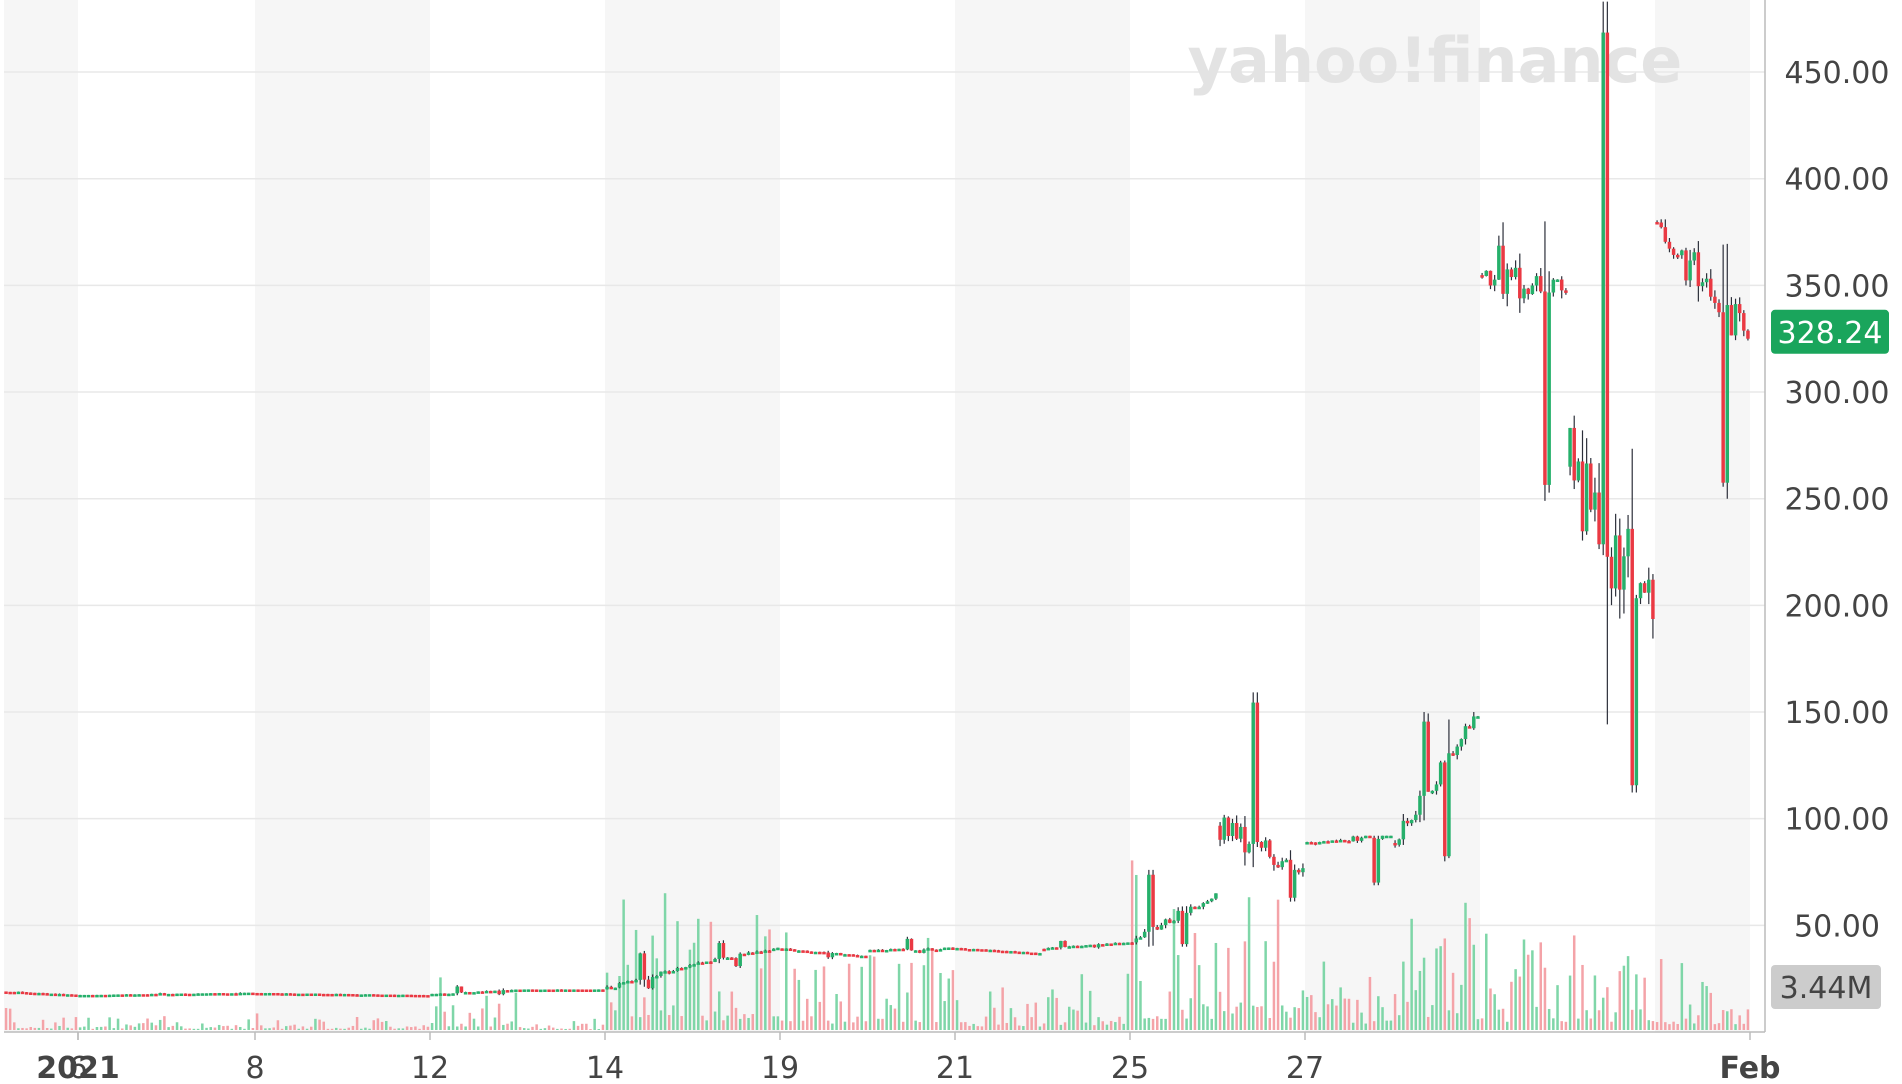 The height and width of the screenshot is (1084, 1902). I want to click on last-price-label: 328.24, so click(1830, 333).